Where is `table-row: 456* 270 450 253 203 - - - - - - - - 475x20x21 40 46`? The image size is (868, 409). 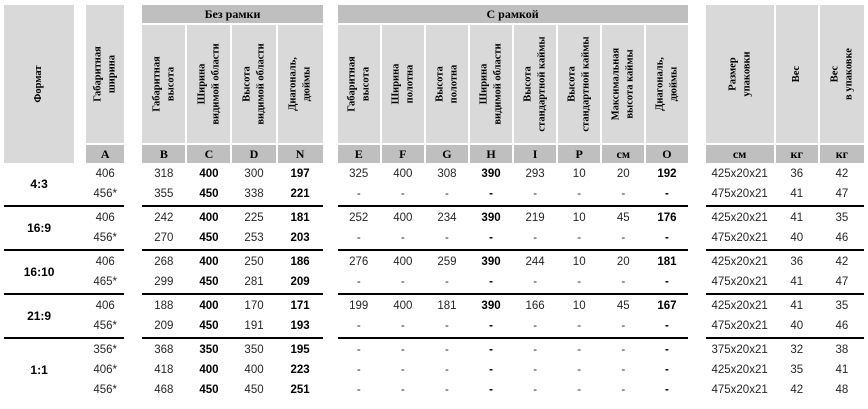 table-row: 456* 270 450 253 203 - - - - - - - - 475x20x21 40 46 is located at coordinates (434, 238).